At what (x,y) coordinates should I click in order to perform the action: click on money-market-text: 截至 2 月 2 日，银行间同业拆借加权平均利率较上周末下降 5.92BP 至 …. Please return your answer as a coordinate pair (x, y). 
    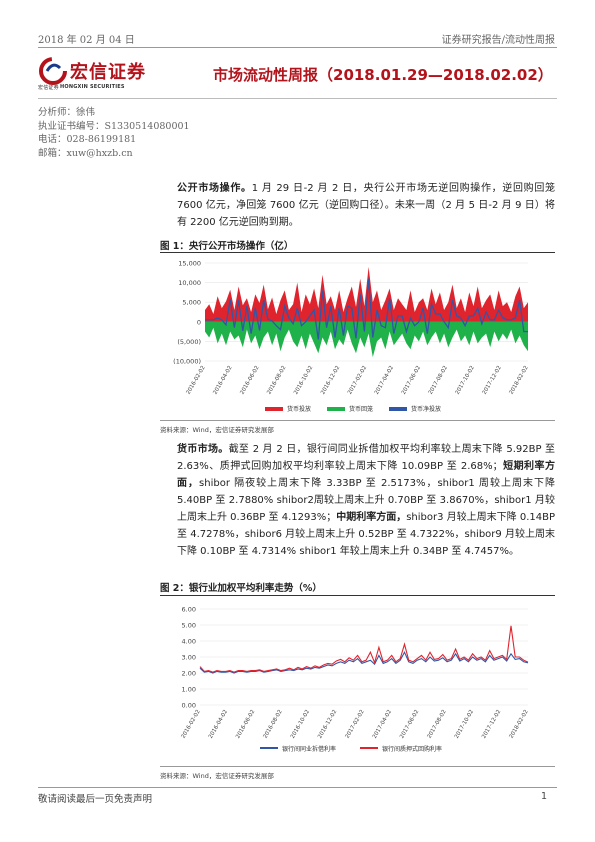
    Looking at the image, I should click on (366, 458).